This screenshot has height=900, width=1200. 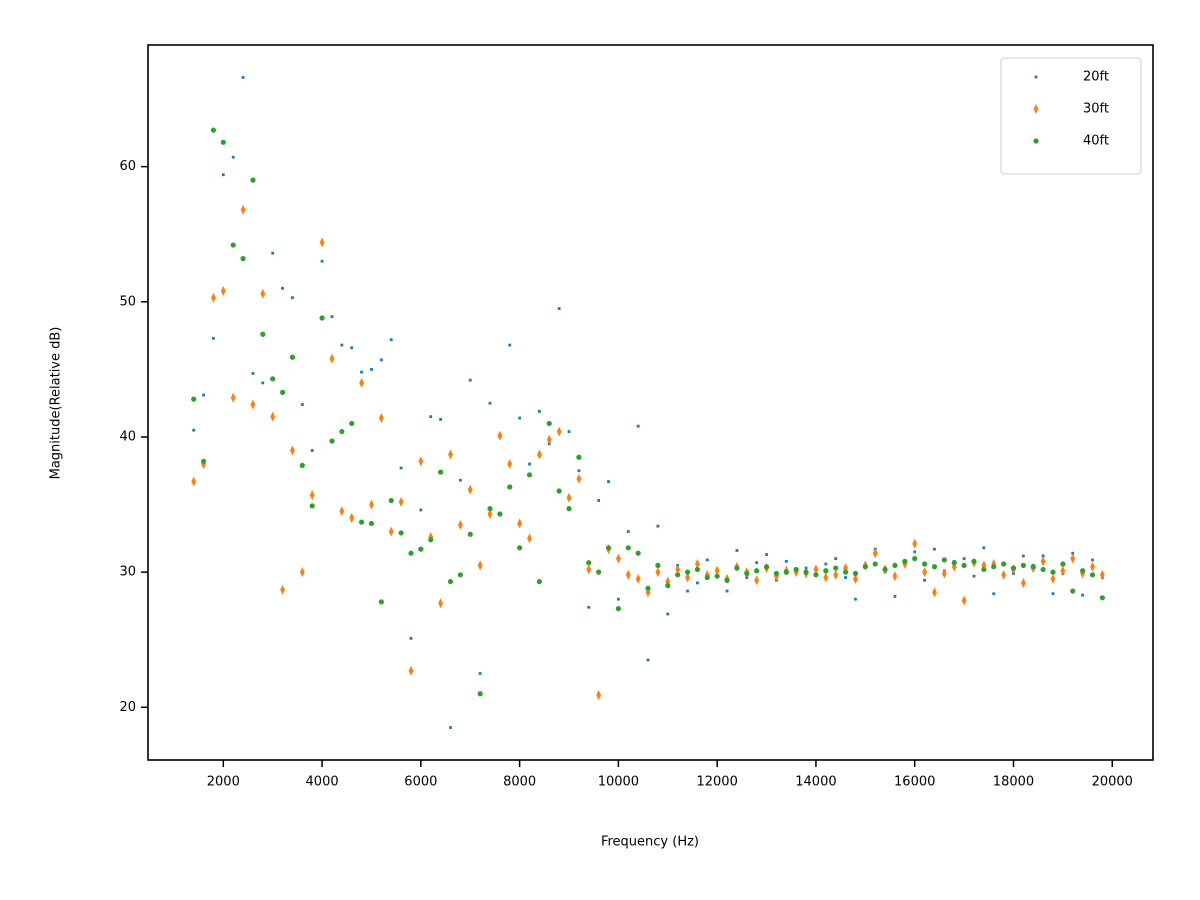 I want to click on legend-box, so click(x=1071, y=116).